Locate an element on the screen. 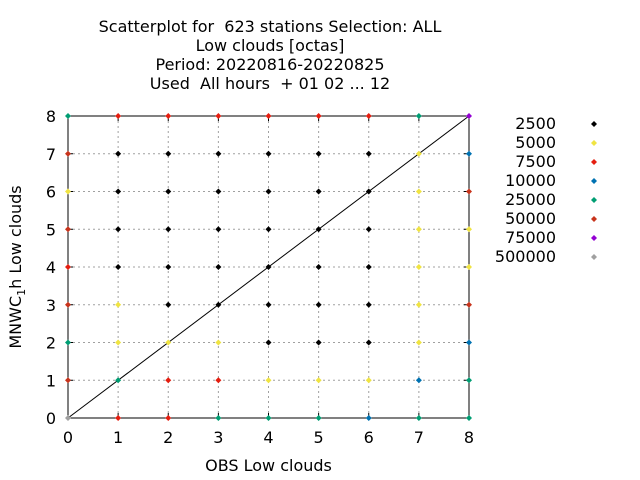 Image resolution: width=640 pixels, height=480 pixels. legend-label: 500000 is located at coordinates (525, 256).